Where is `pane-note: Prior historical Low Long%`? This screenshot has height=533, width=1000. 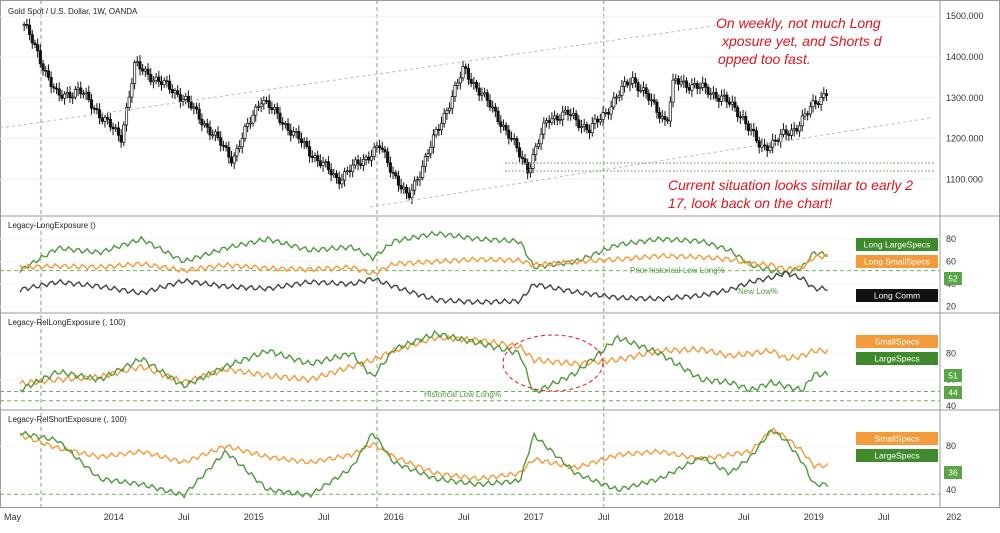
pane-note: Prior historical Low Long% is located at coordinates (677, 270).